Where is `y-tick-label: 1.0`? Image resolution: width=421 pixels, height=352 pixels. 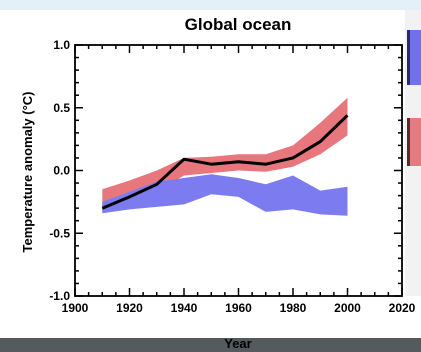 y-tick-label: 1.0 is located at coordinates (61, 45).